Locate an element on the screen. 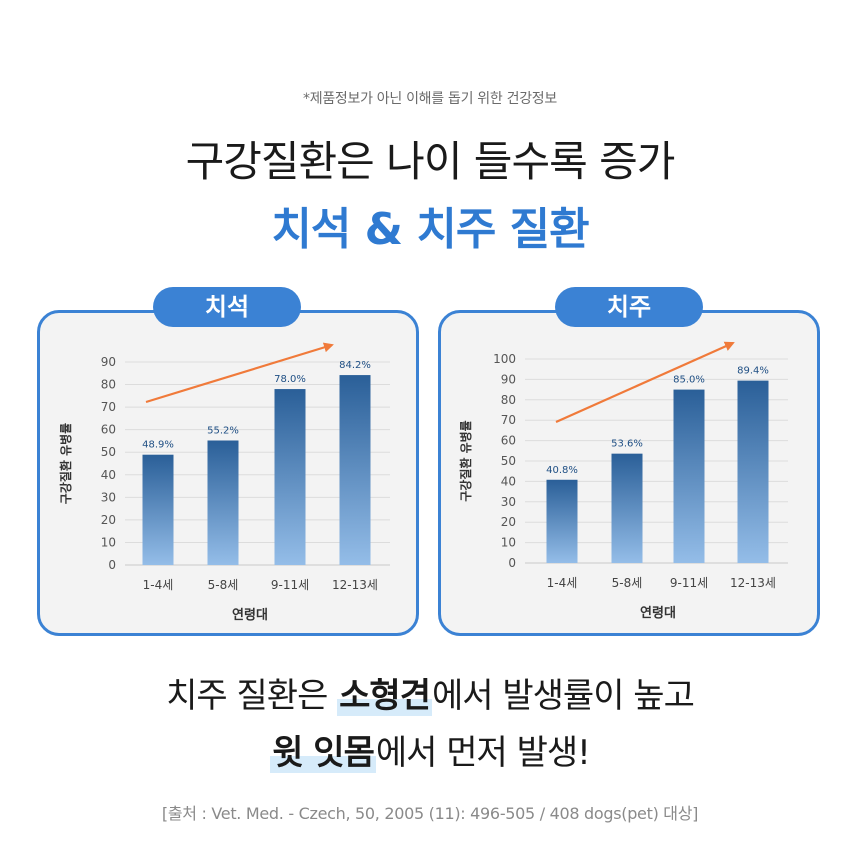 The width and height of the screenshot is (860, 856). summary-text: 치주 질환은 is located at coordinates (252, 696).